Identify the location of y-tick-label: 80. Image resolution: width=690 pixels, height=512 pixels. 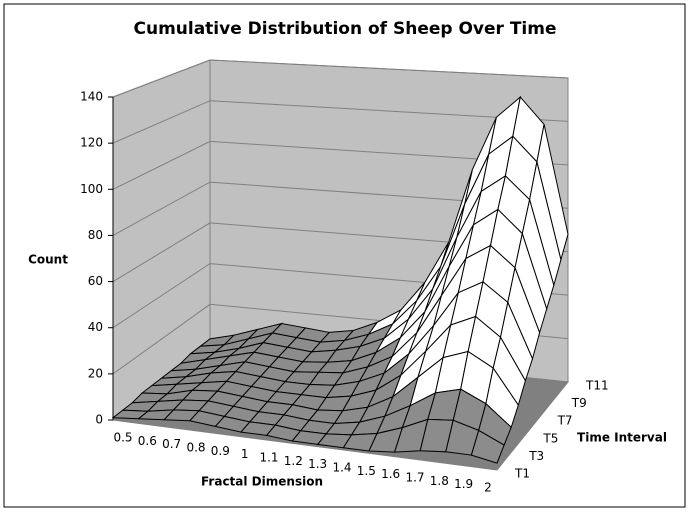
(95, 235).